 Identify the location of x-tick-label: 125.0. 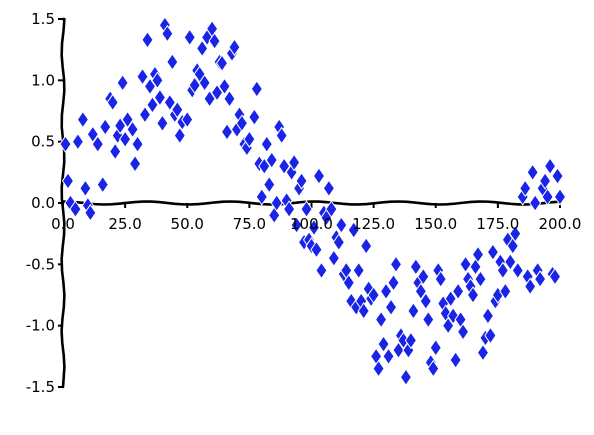
(373, 224).